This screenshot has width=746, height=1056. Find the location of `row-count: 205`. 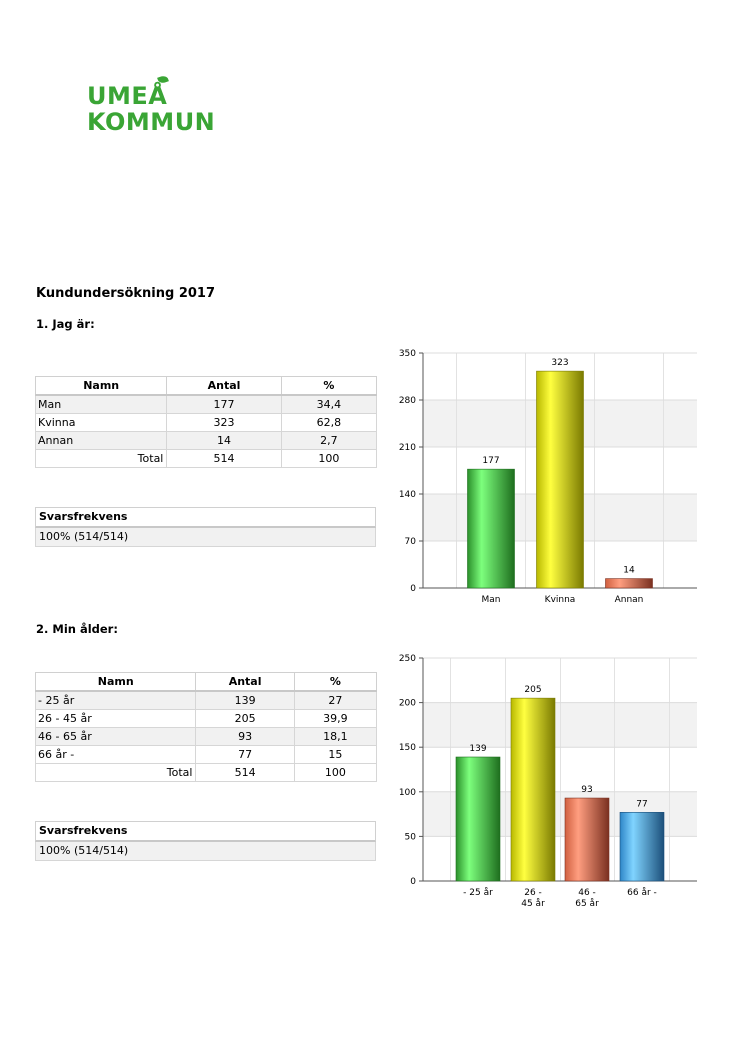

row-count: 205 is located at coordinates (245, 718).